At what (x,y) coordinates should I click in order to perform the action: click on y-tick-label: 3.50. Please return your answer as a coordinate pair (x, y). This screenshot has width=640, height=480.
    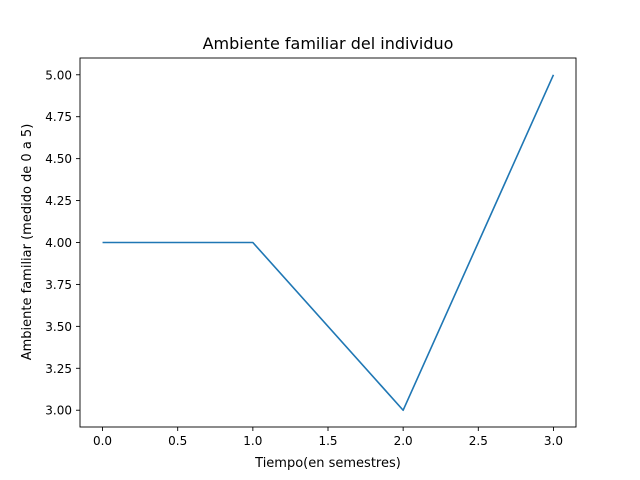
    Looking at the image, I should click on (58, 327).